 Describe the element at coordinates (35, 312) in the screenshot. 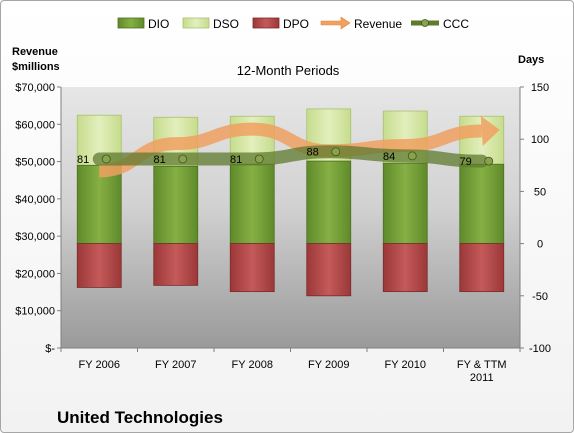

I see `left-tick-label: $10,000` at that location.